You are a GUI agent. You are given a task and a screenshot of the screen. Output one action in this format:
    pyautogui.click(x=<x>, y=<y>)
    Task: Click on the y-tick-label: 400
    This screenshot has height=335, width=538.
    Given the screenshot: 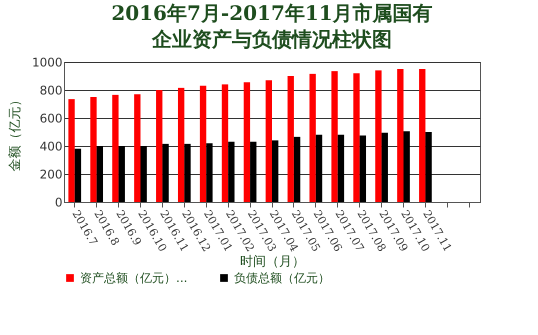 What is the action you would take?
    pyautogui.click(x=51, y=147)
    